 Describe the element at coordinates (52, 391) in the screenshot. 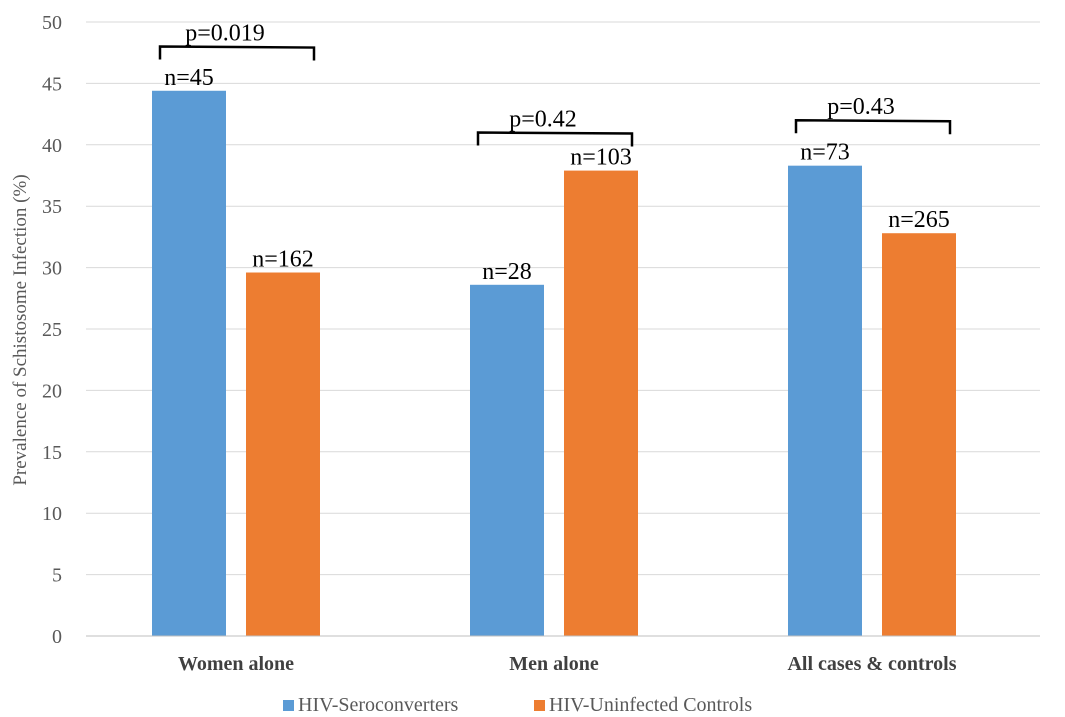

I see `y-tick-label: 20` at that location.